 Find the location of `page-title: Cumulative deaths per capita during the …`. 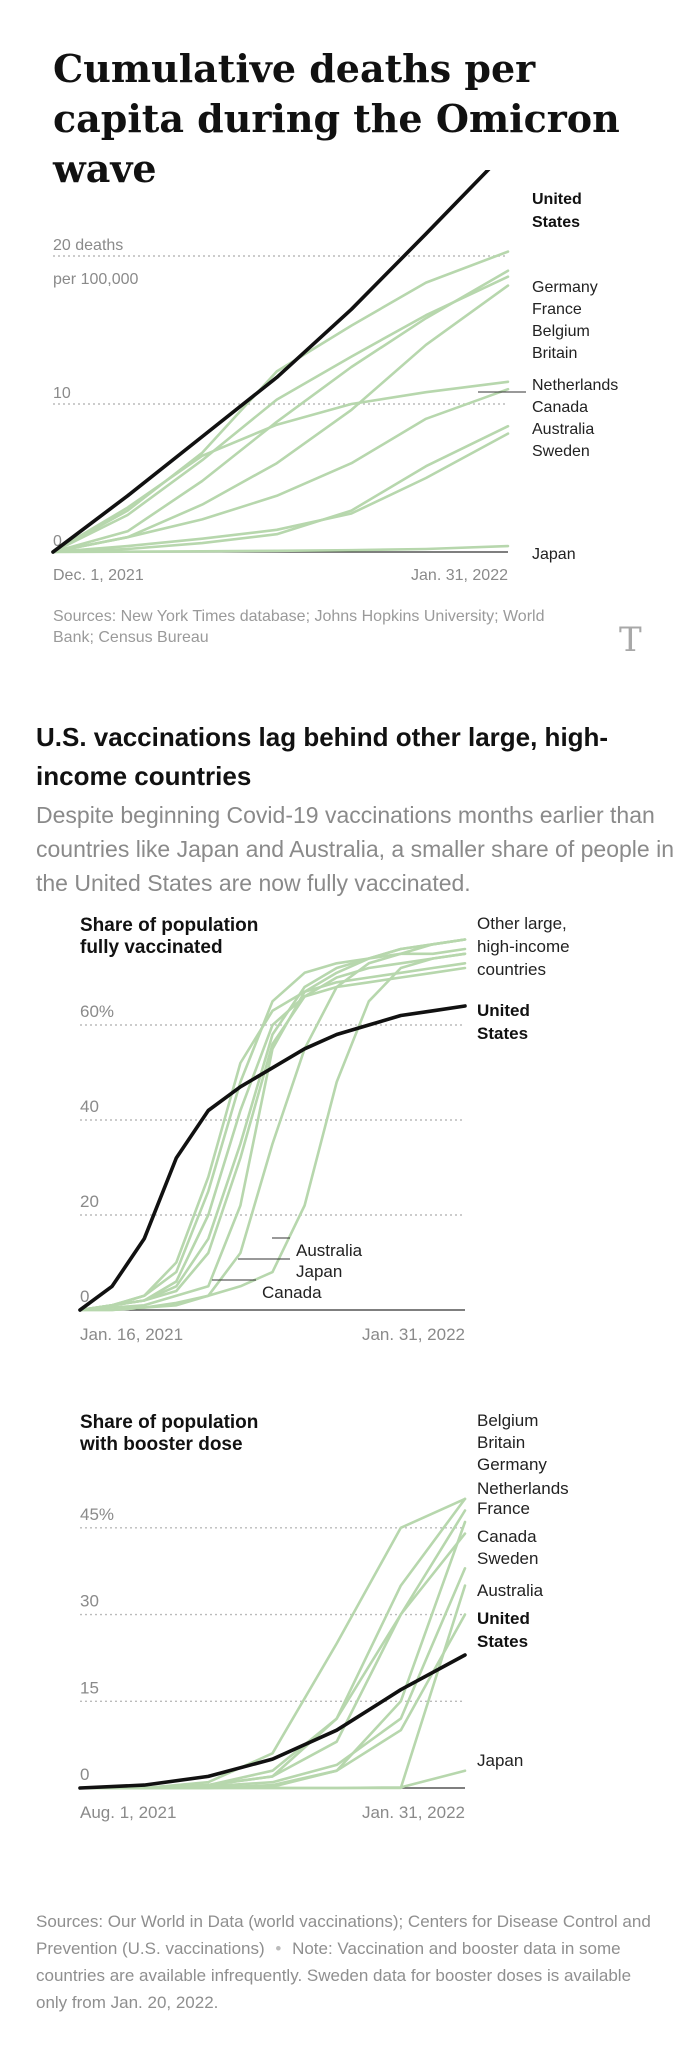

page-title: Cumulative deaths per capita during the … is located at coordinates (336, 118).